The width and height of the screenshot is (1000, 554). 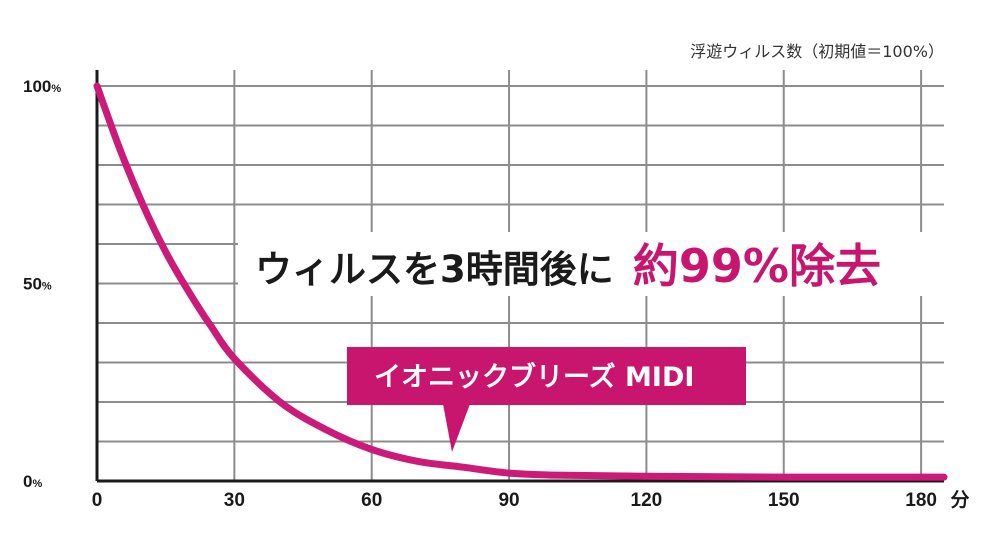 I want to click on y-tick-labels: 0%50%100%, so click(x=42, y=284).